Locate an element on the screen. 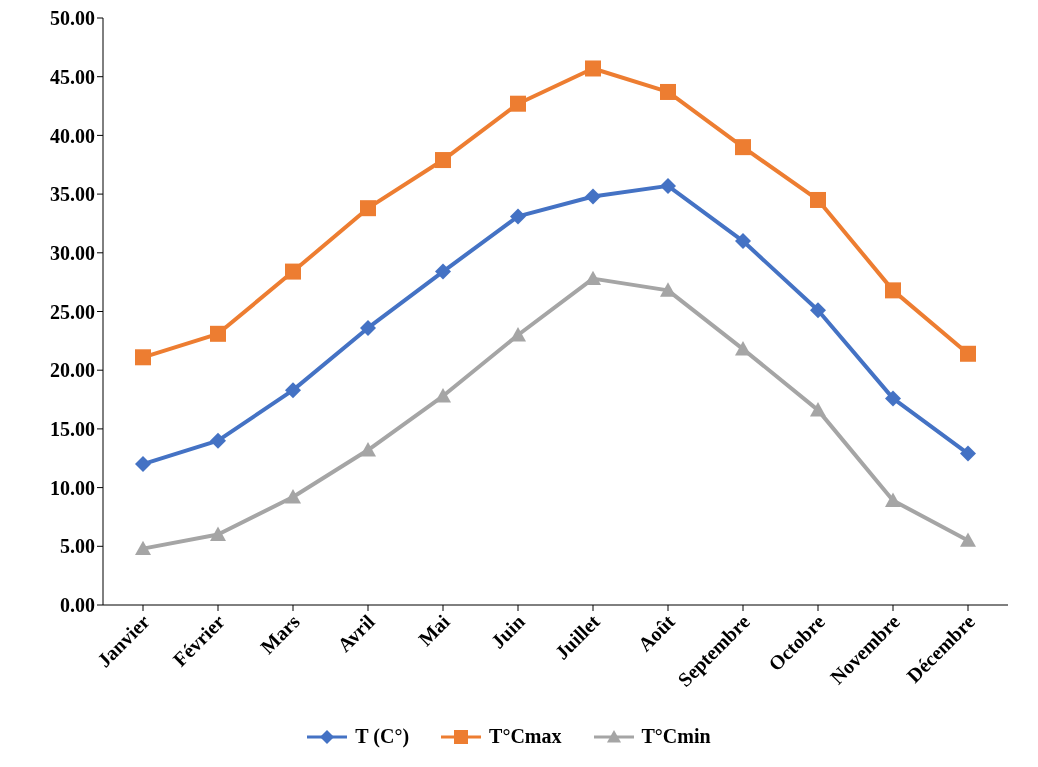  y-tick-label: 35.00 is located at coordinates (72, 194).